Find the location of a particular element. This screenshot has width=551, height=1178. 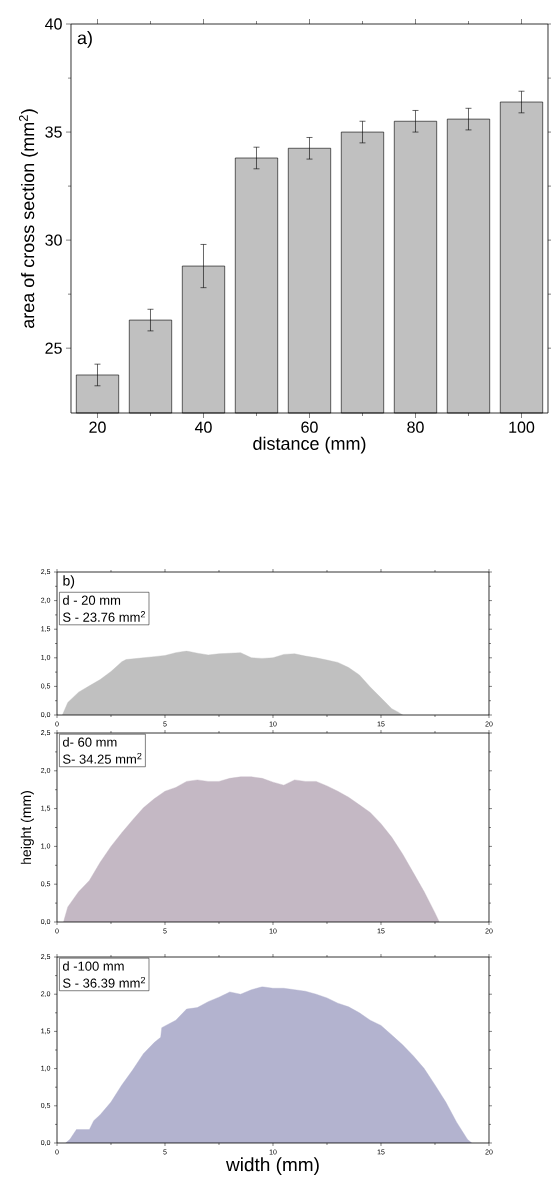

annotation: d - 20 mm is located at coordinates (91, 600).